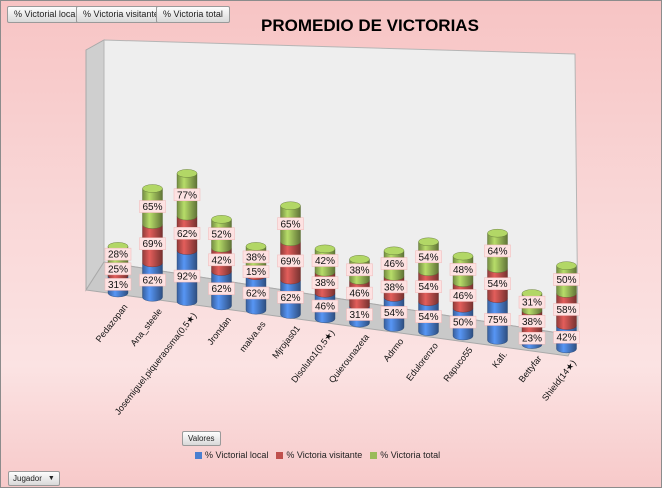 This screenshot has height=488, width=662. What do you see at coordinates (286, 342) in the screenshot?
I see `category-label-5: Mjrojas01` at bounding box center [286, 342].